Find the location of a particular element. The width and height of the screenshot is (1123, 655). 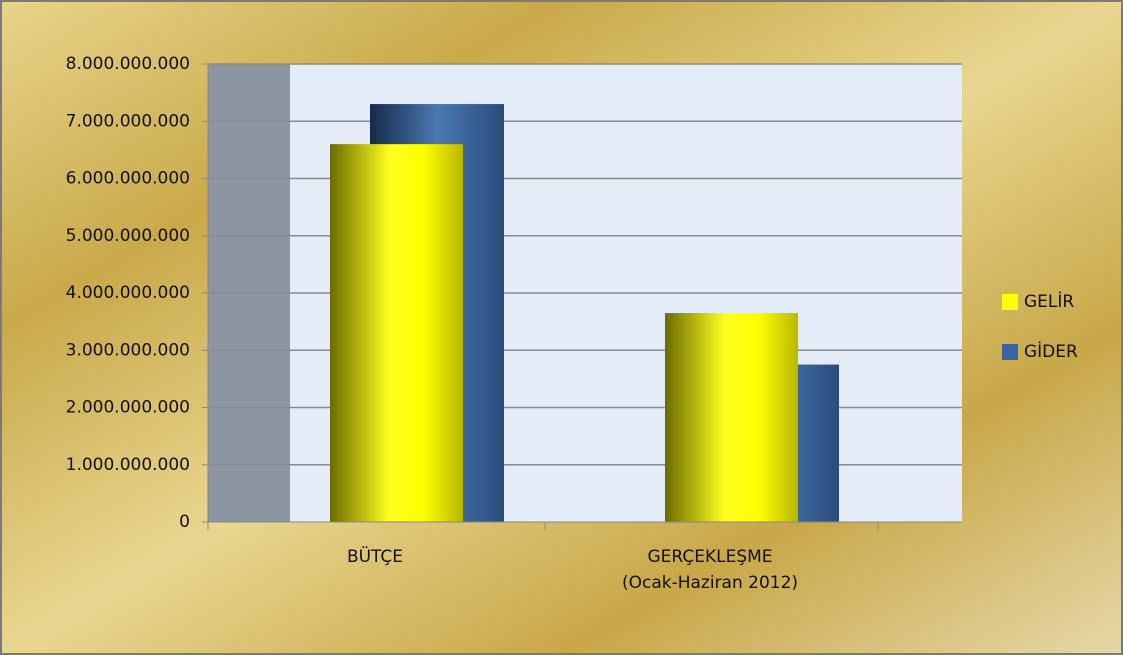

legend-label: GİDER is located at coordinates (1051, 351).